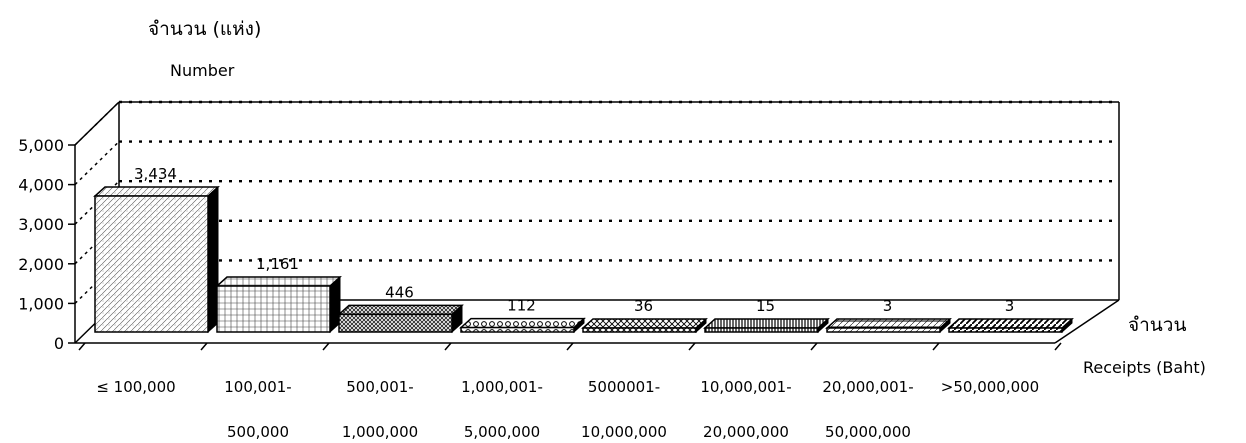 This screenshot has width=1246, height=443. What do you see at coordinates (202, 70) in the screenshot?
I see `y-axis-title-english: Number` at bounding box center [202, 70].